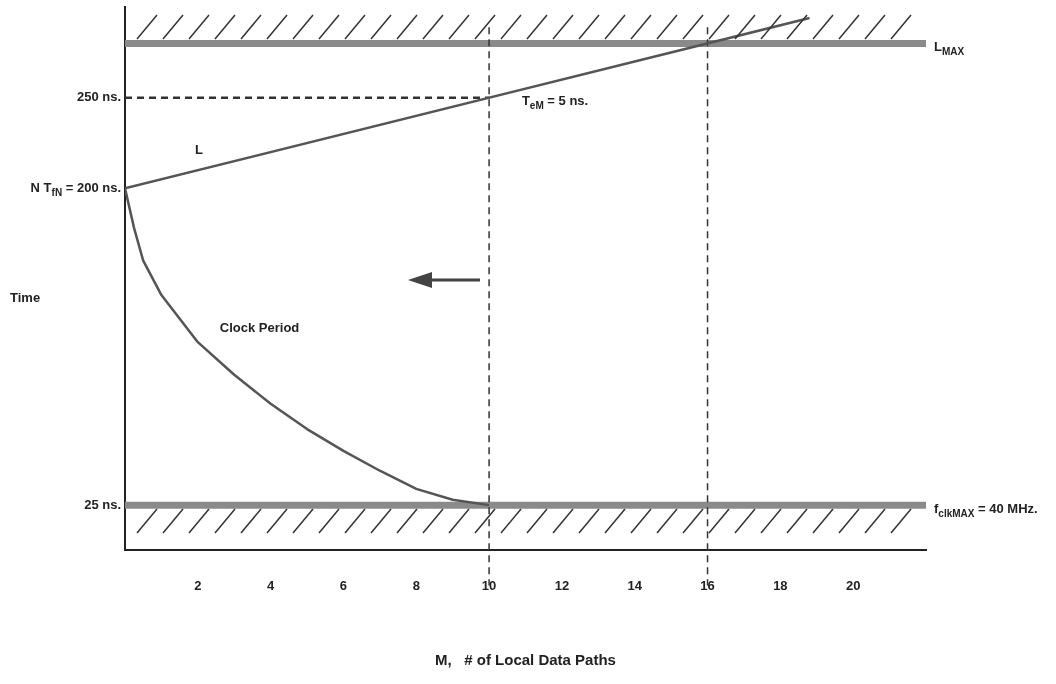 Image resolution: width=1056 pixels, height=684 pixels. I want to click on series-label: Clock Period, so click(259, 327).